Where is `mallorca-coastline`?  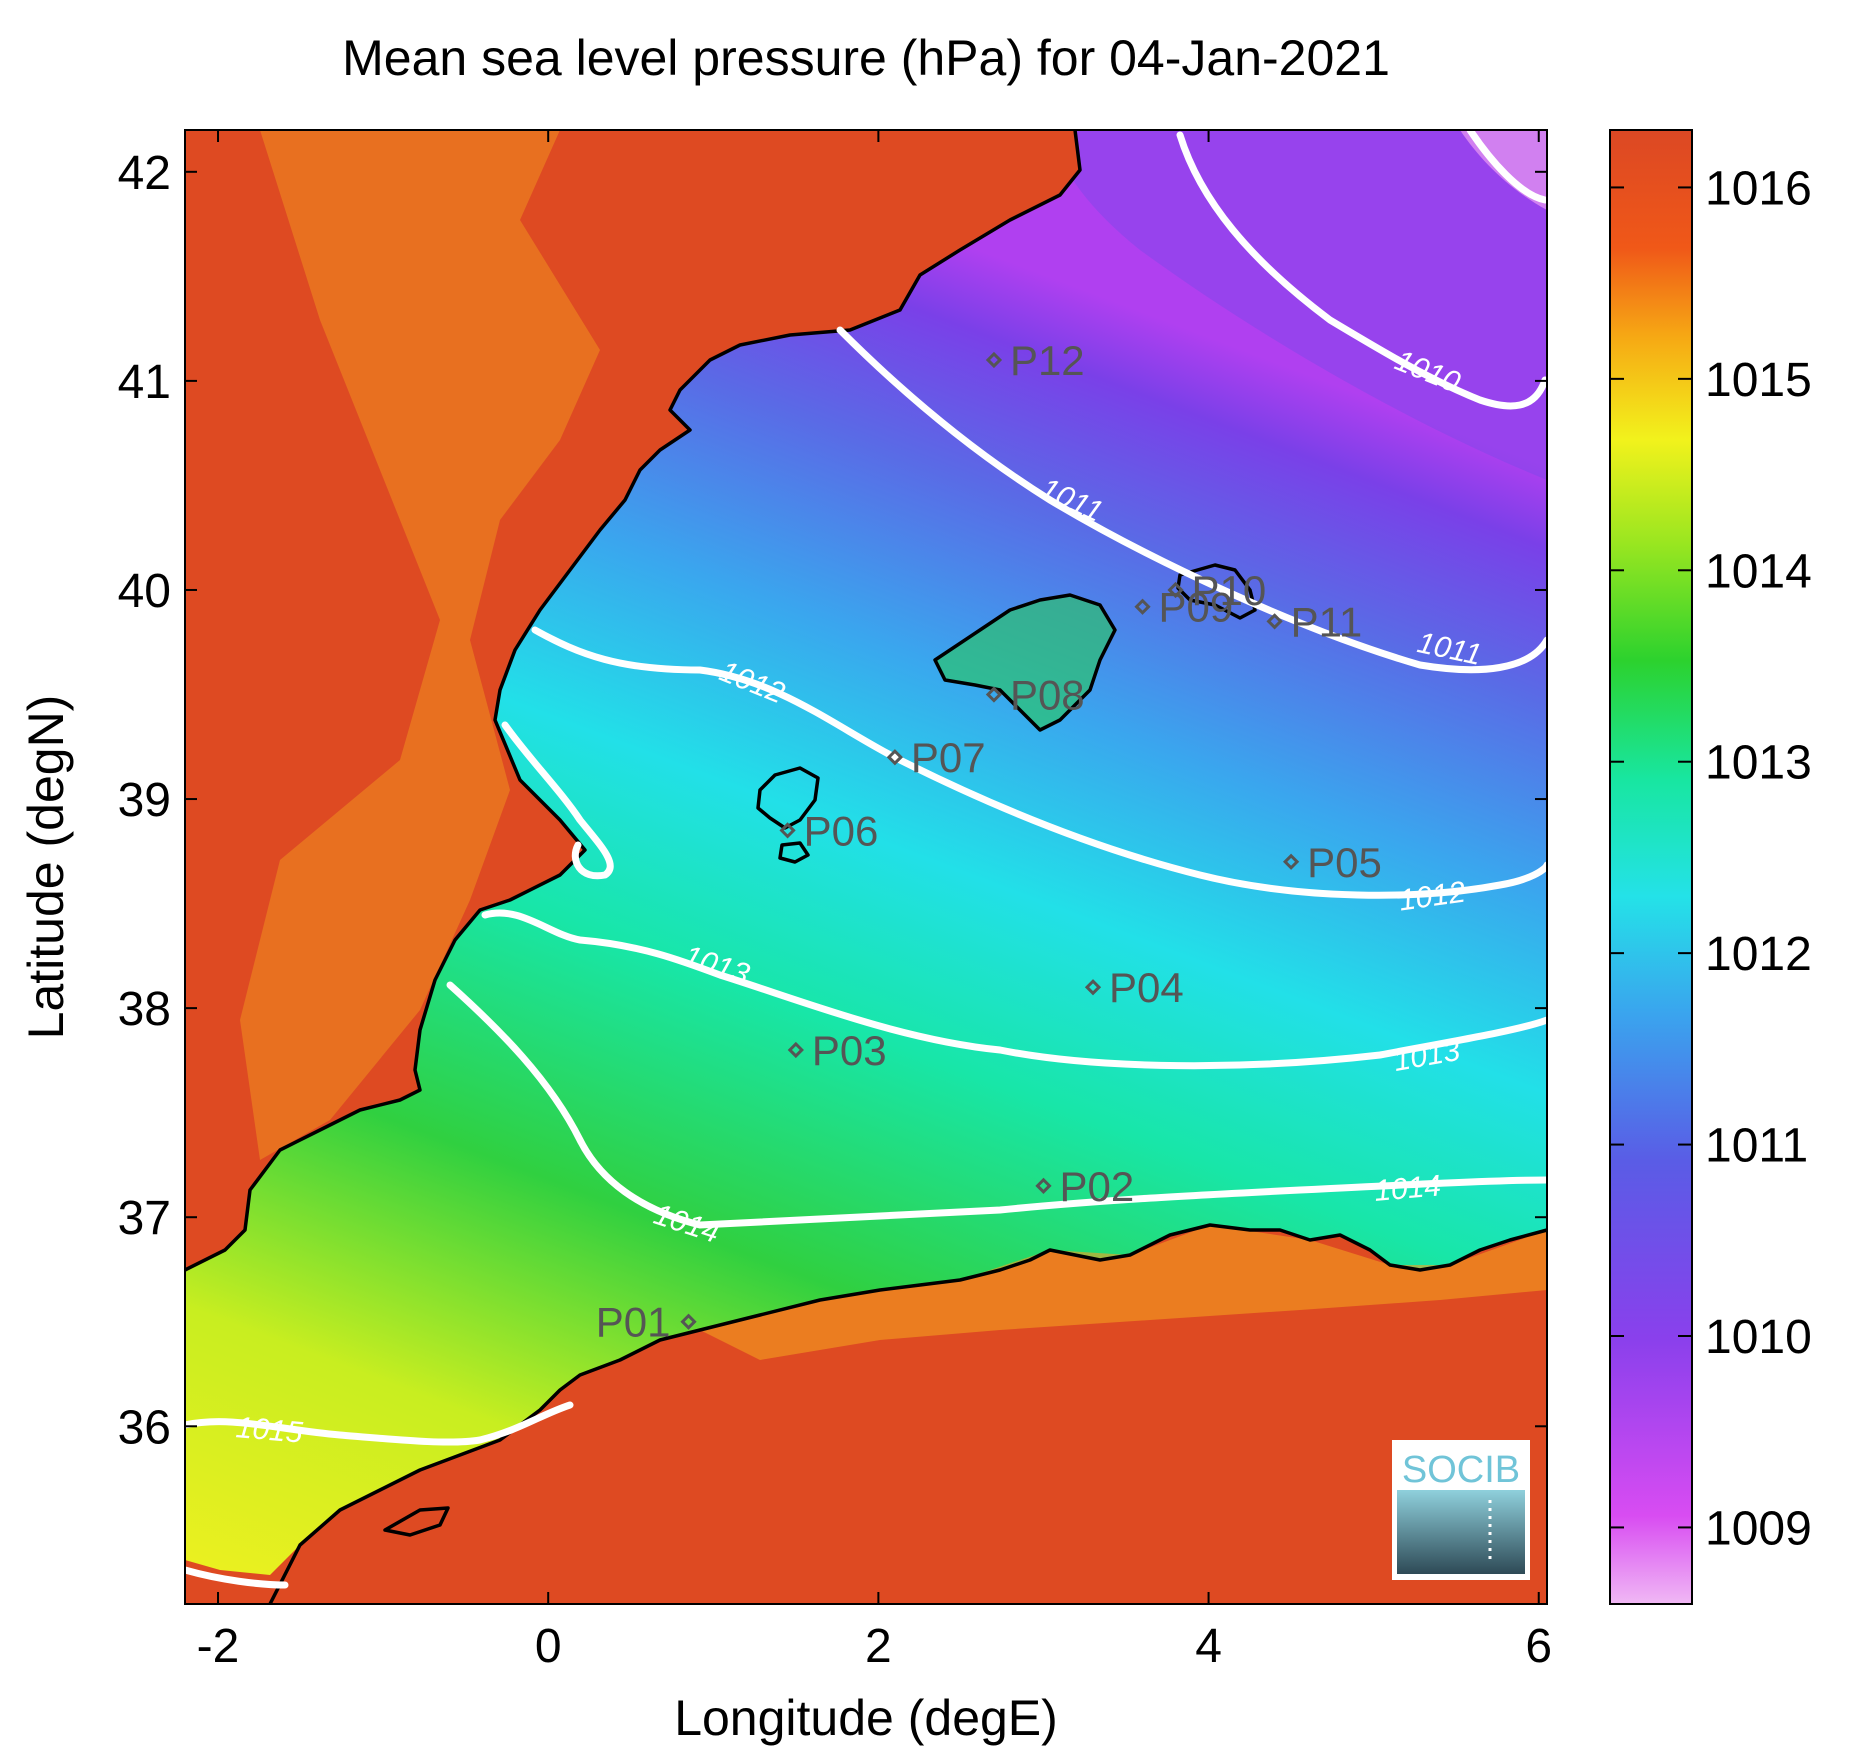
mallorca-coastline is located at coordinates (1025, 662).